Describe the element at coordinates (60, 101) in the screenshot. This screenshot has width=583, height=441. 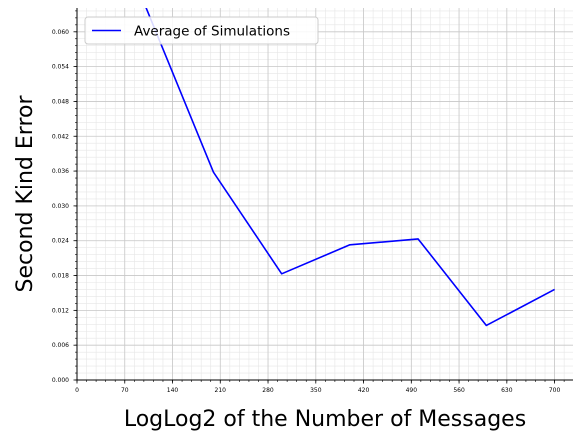
I see `y-tick-label: 0.048` at that location.